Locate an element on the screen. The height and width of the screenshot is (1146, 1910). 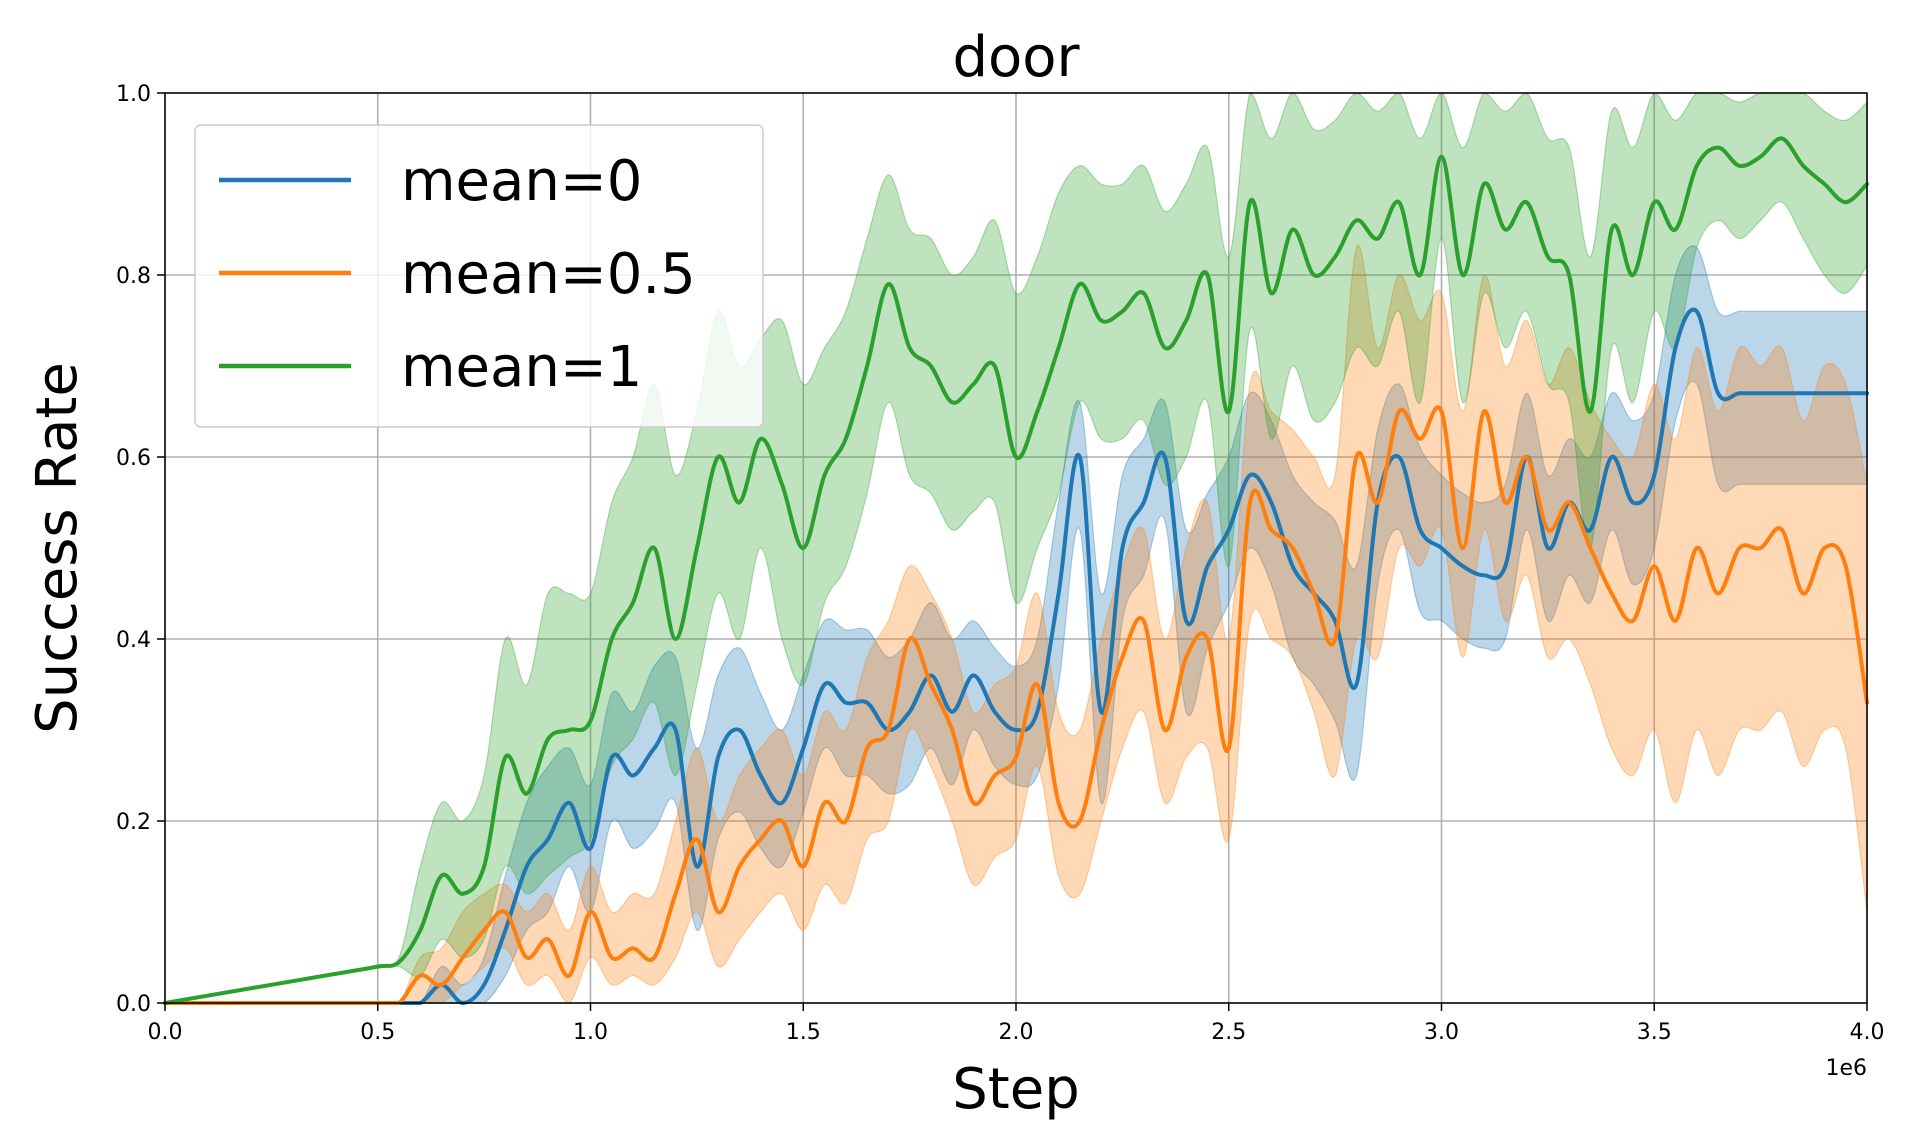
y-tick-label: 0.0 is located at coordinates (133, 1004).